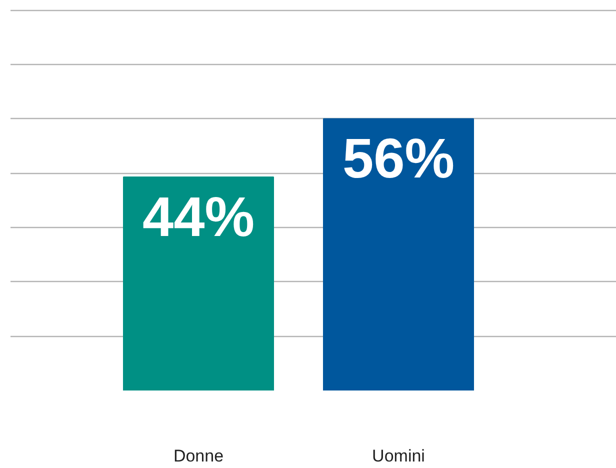  Describe the element at coordinates (398, 158) in the screenshot. I see `data-label: 56%` at that location.